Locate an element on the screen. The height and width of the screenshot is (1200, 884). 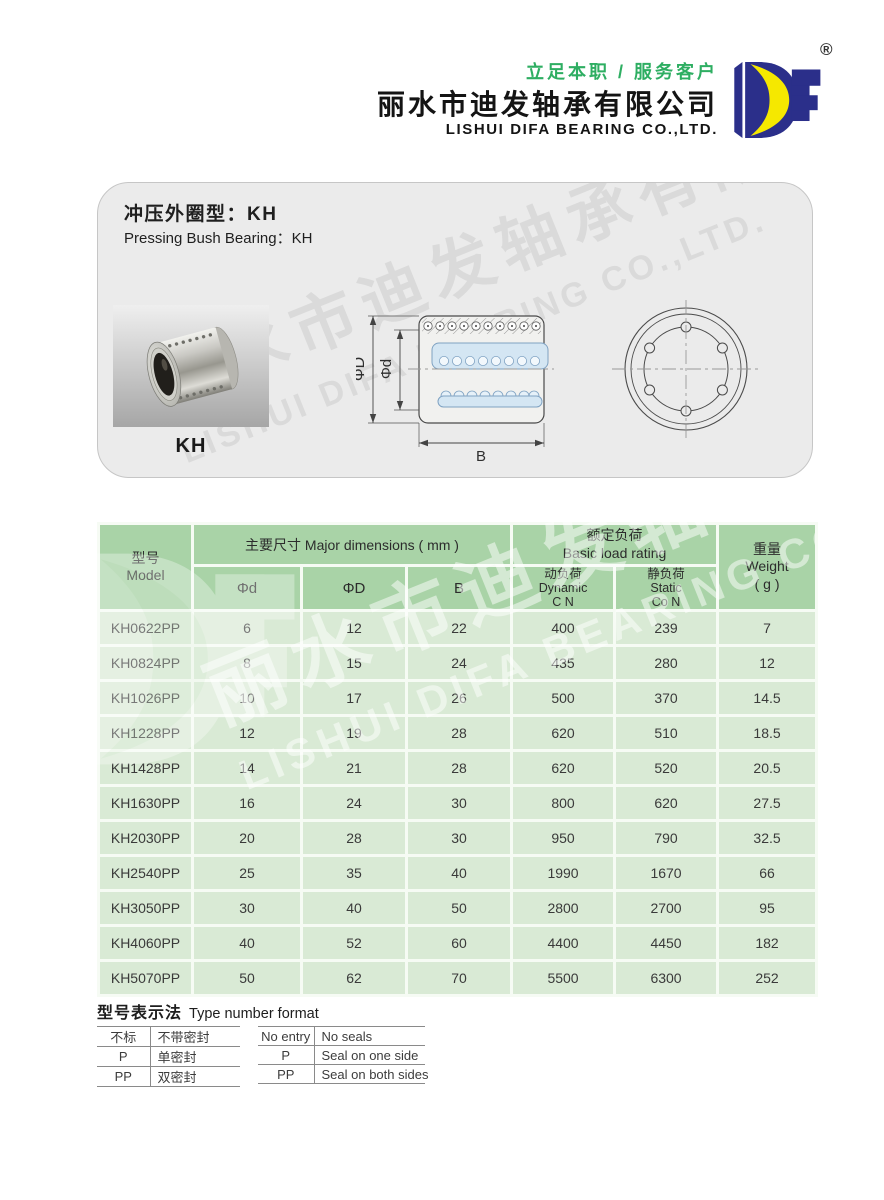
cell-weight: 252 is located at coordinates (767, 978).